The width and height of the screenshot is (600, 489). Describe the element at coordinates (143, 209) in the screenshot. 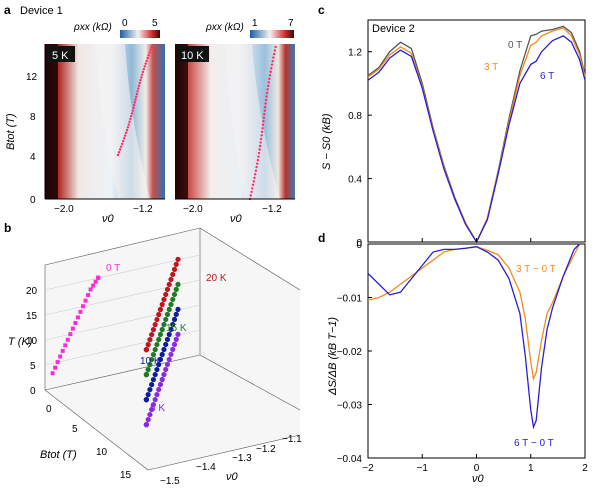

I see `panel-a-xtick-2: −1.2` at that location.